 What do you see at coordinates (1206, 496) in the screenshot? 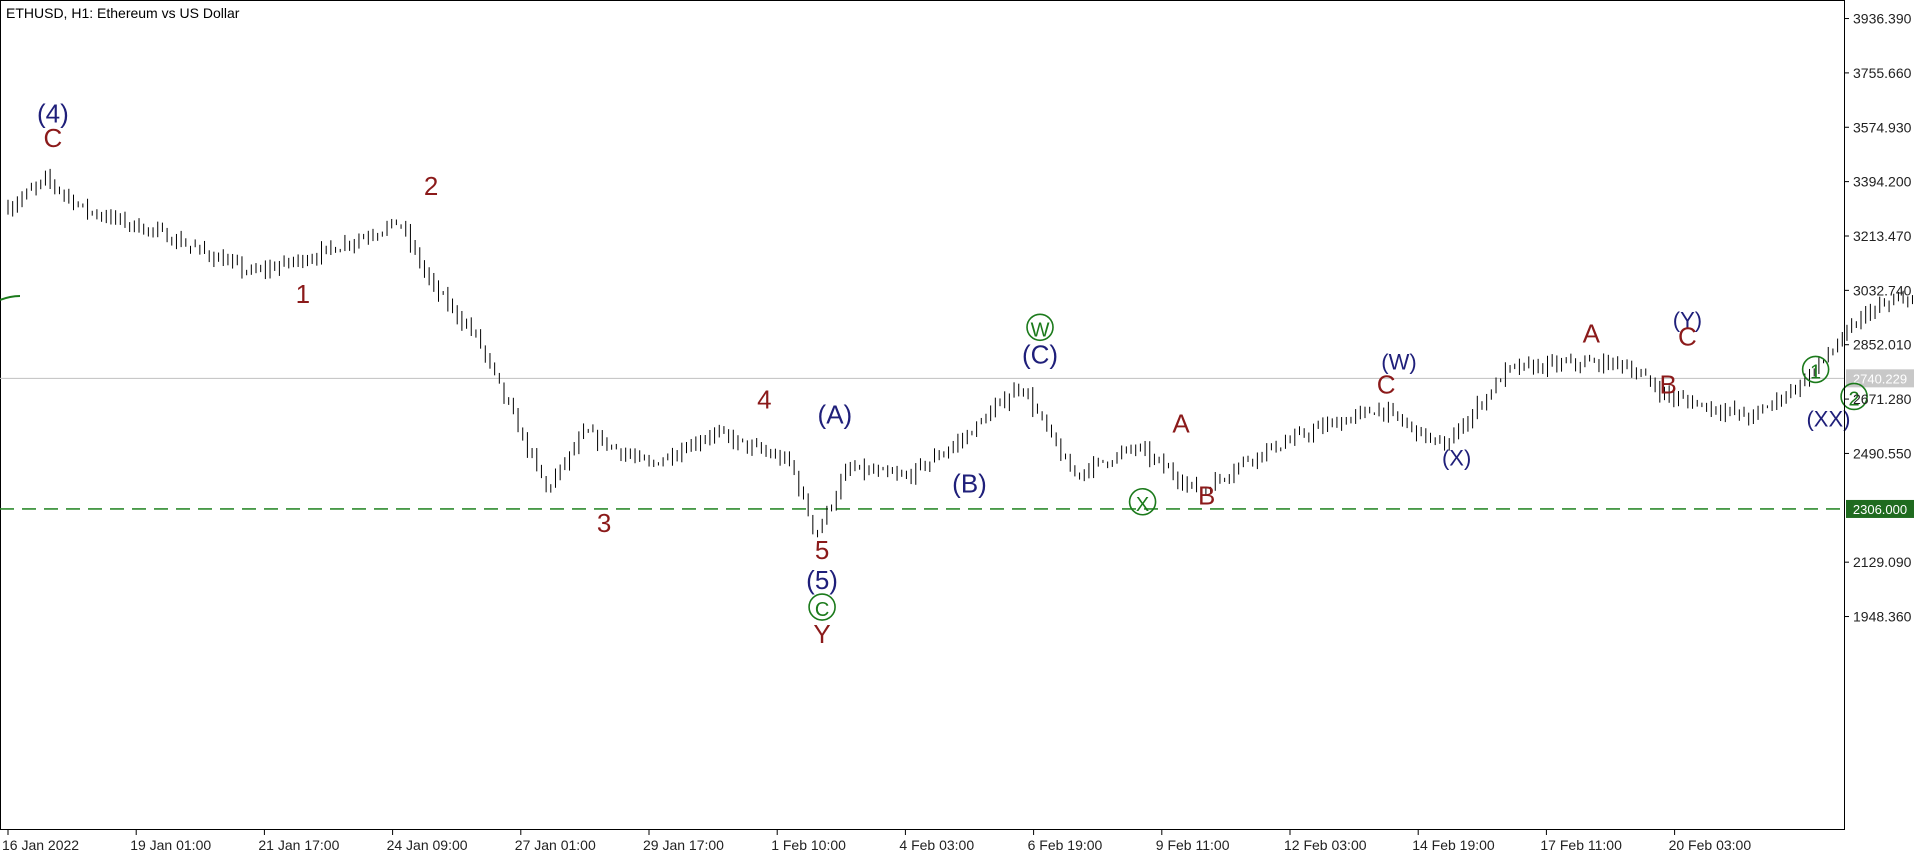
I see `wave-label-16: B` at bounding box center [1206, 496].